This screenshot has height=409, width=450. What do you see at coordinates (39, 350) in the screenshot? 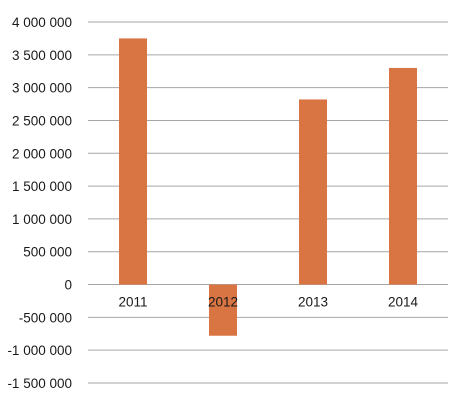
I see `y-tick-label: -1 000 000` at bounding box center [39, 350].